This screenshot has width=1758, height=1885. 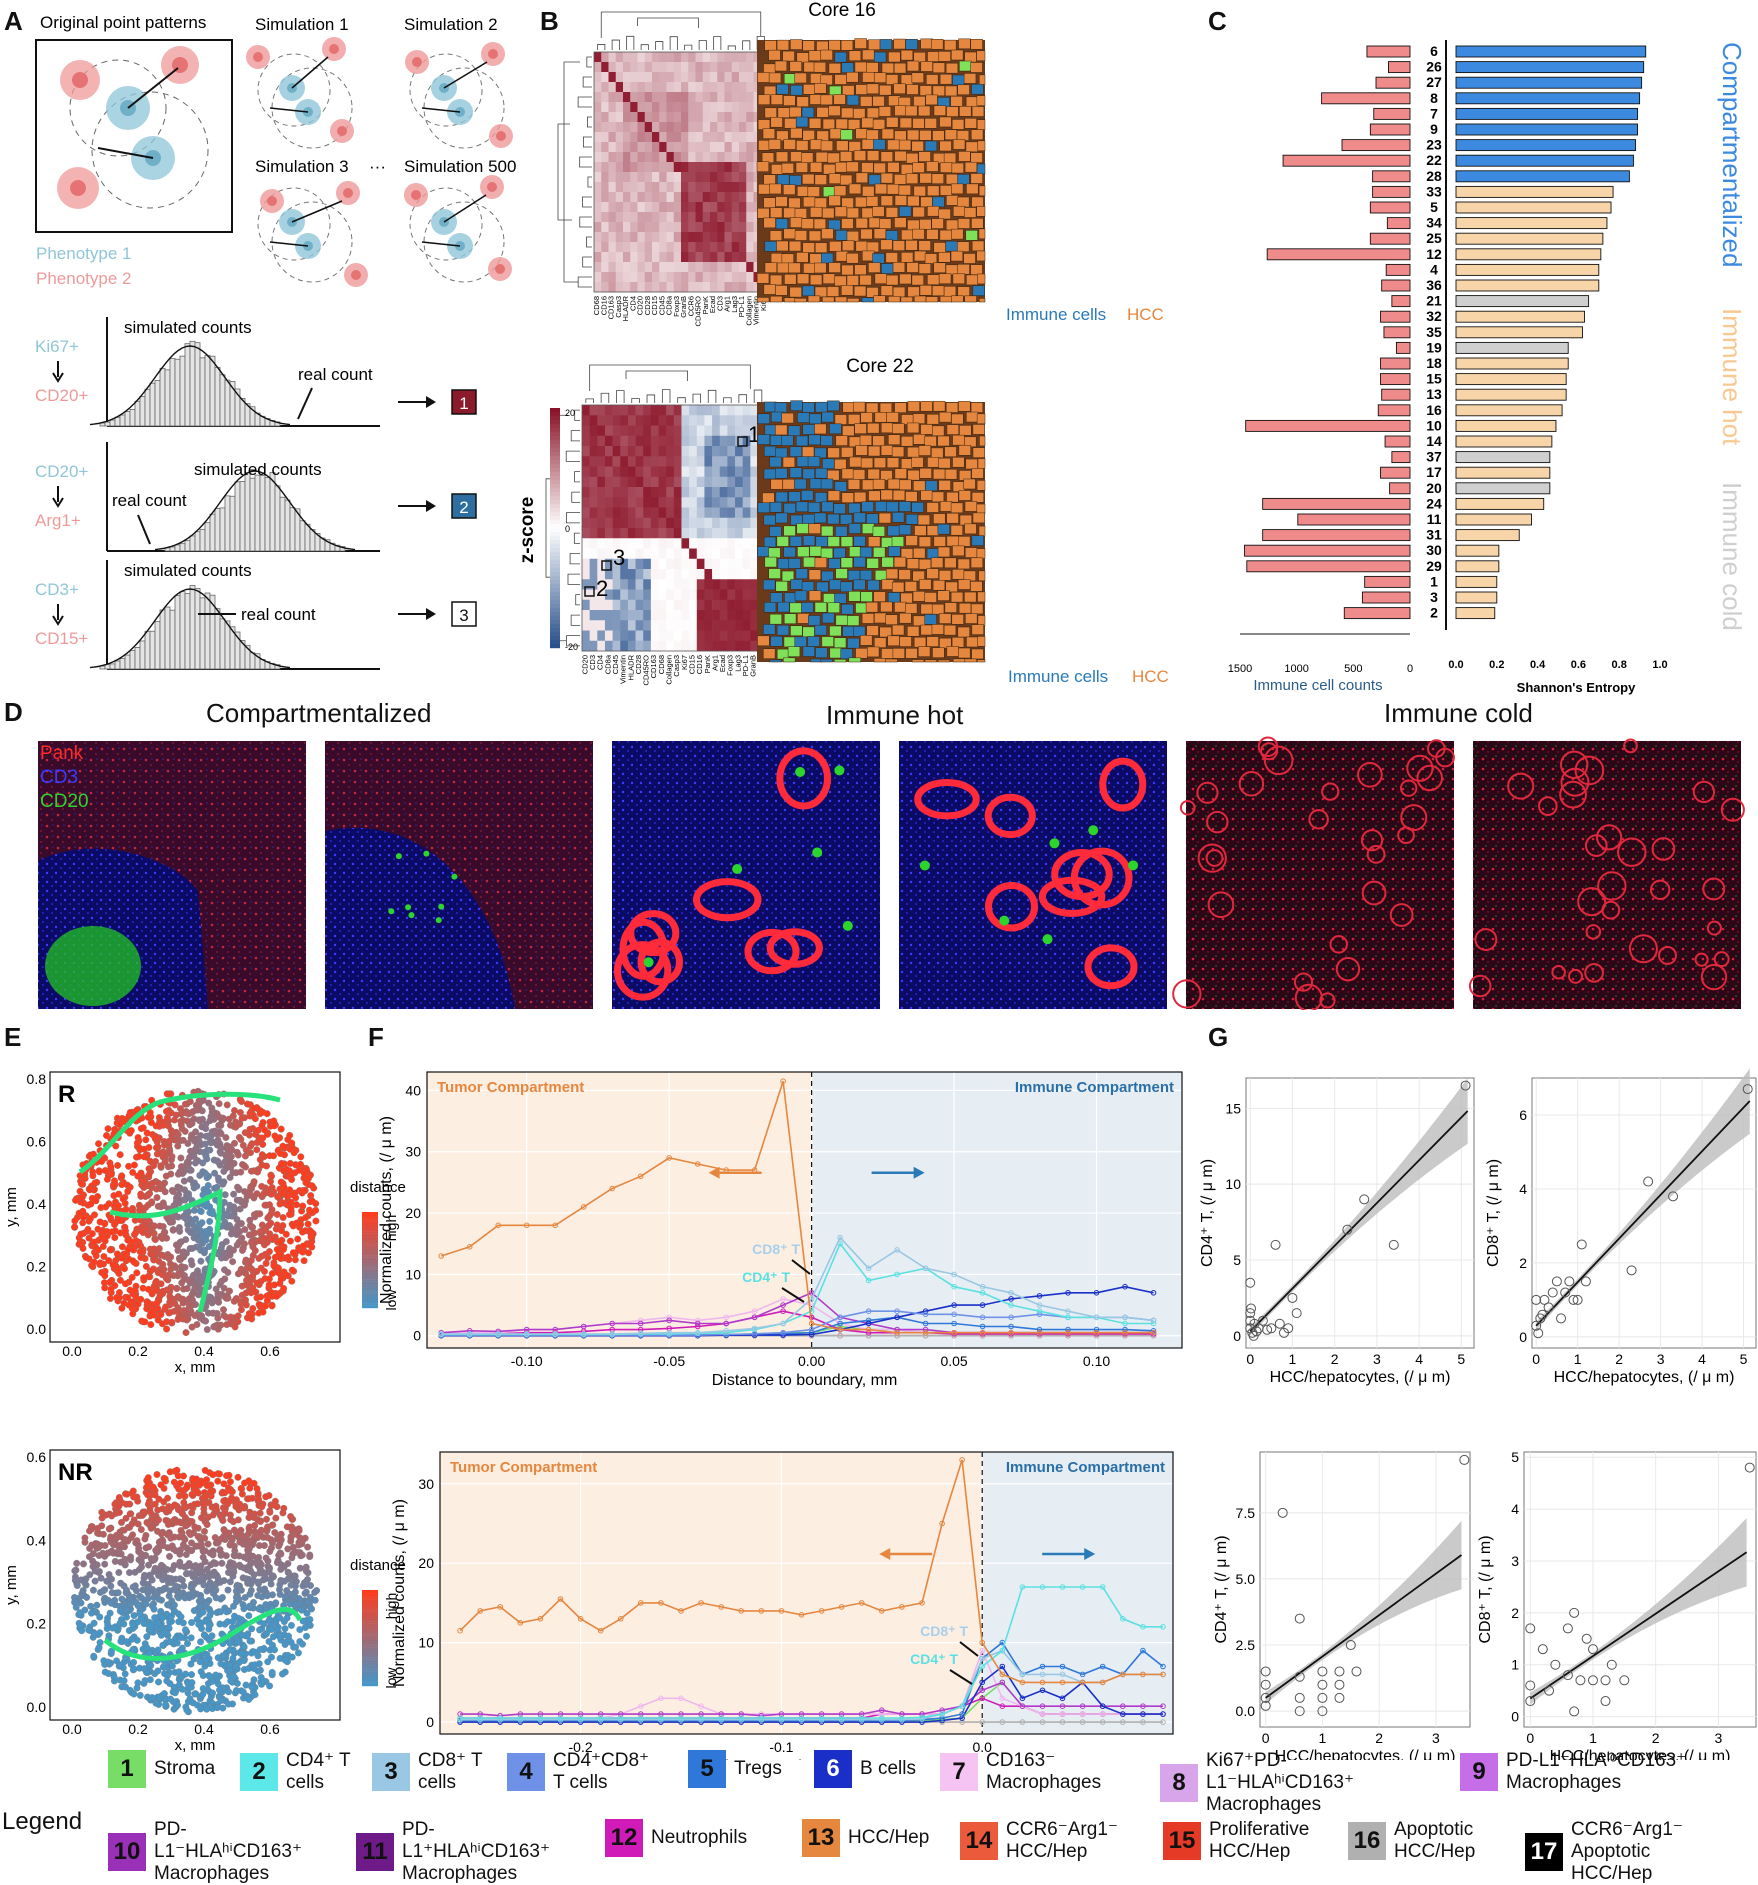 I want to click on marker-2: Arg1+, so click(x=58, y=520).